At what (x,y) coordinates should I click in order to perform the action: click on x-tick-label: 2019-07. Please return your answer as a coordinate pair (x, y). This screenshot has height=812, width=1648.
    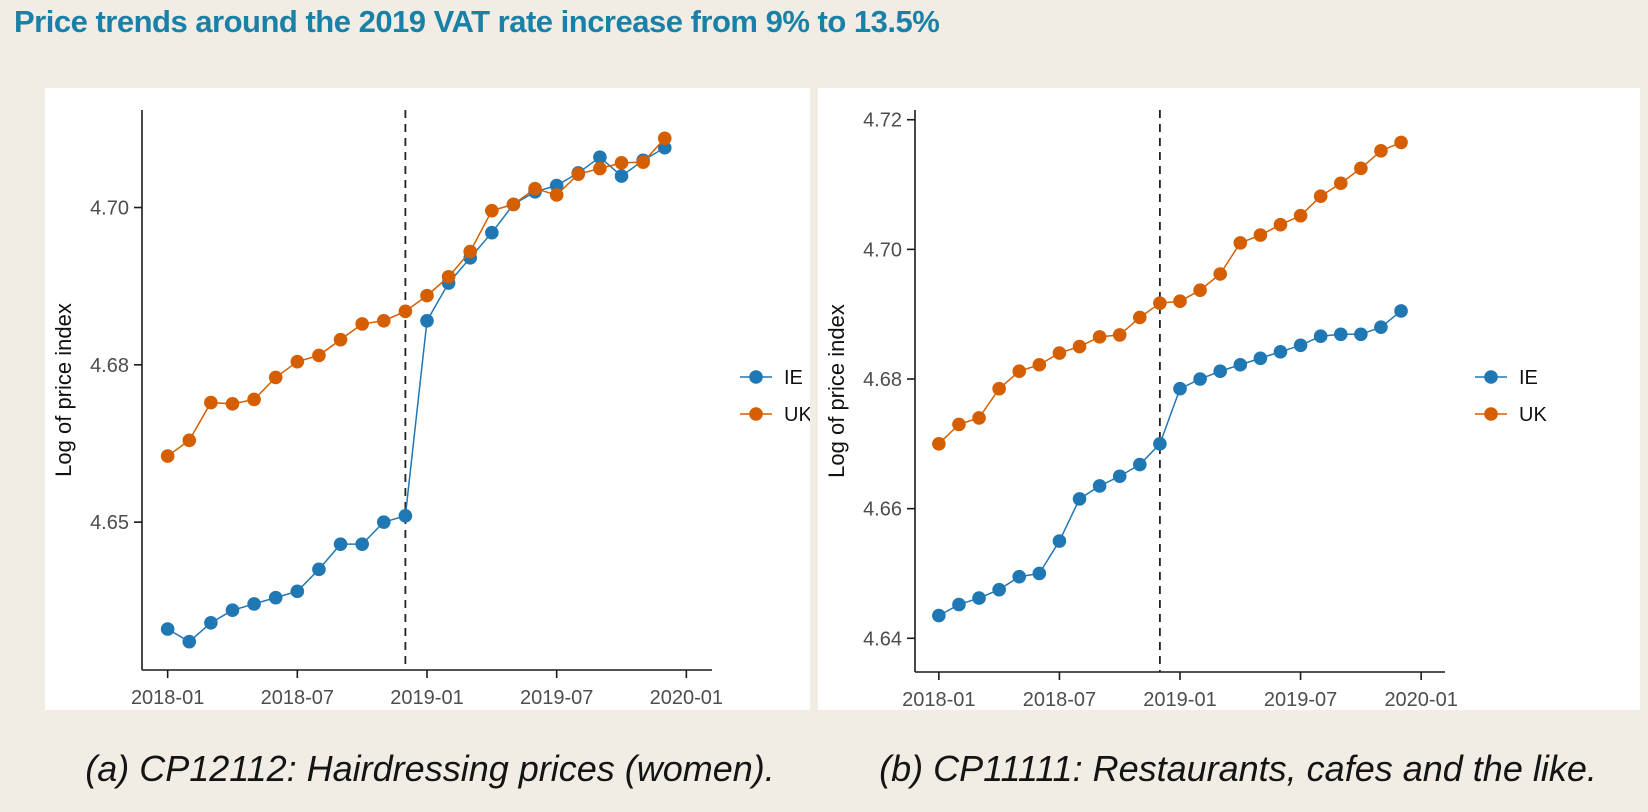
    Looking at the image, I should click on (556, 698).